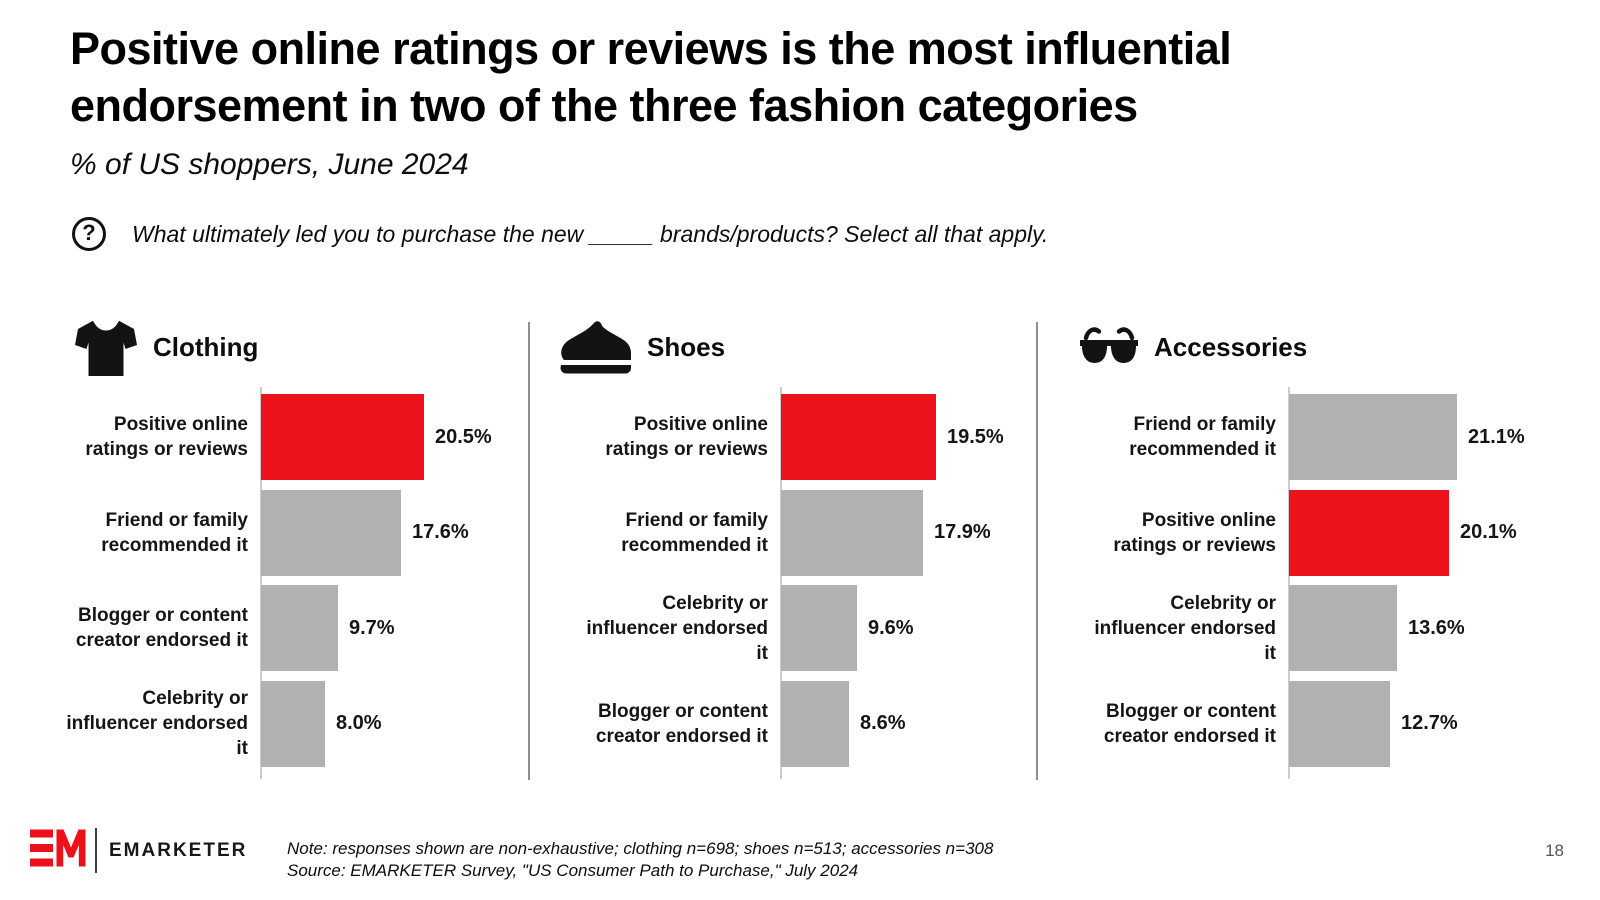 This screenshot has height=900, width=1600. What do you see at coordinates (1496, 436) in the screenshot?
I see `bar-value: 21.1%` at bounding box center [1496, 436].